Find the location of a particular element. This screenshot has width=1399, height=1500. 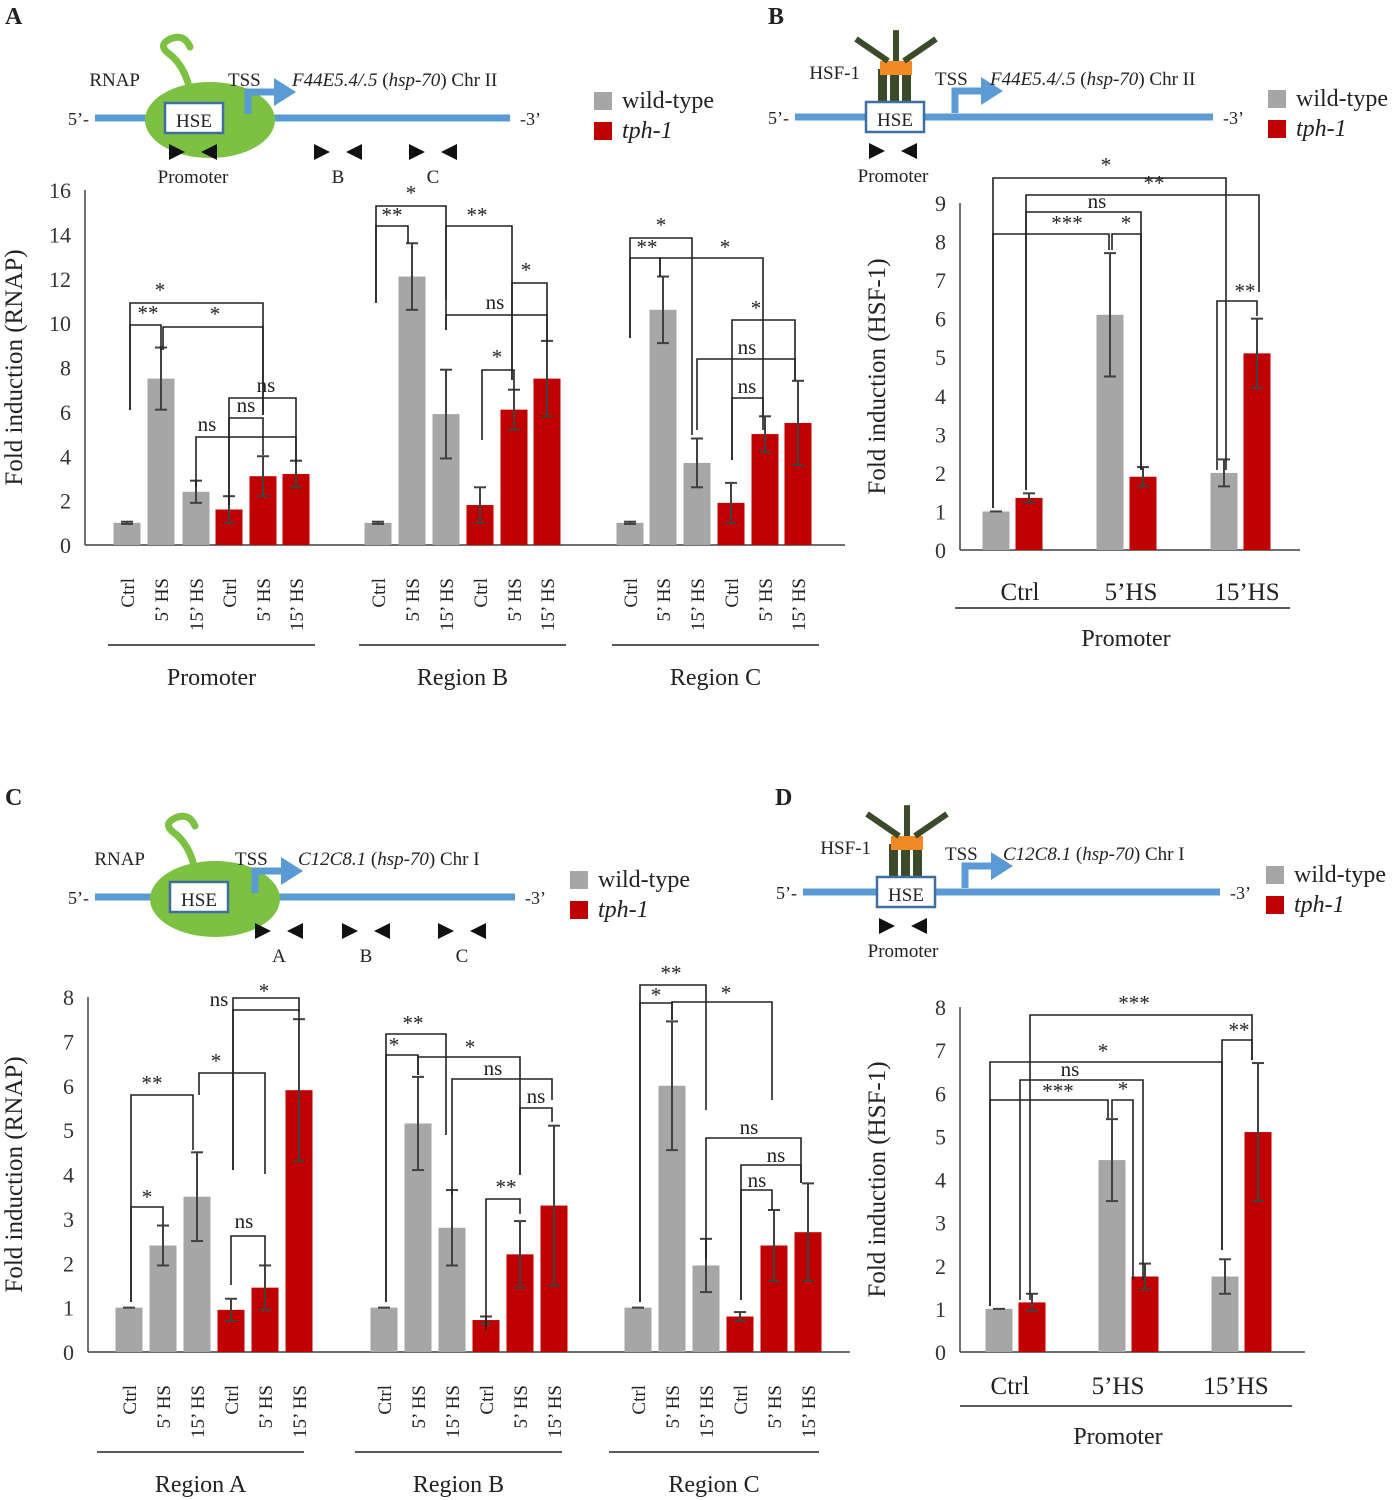

y-tick-label: 5 is located at coordinates (940, 1136).